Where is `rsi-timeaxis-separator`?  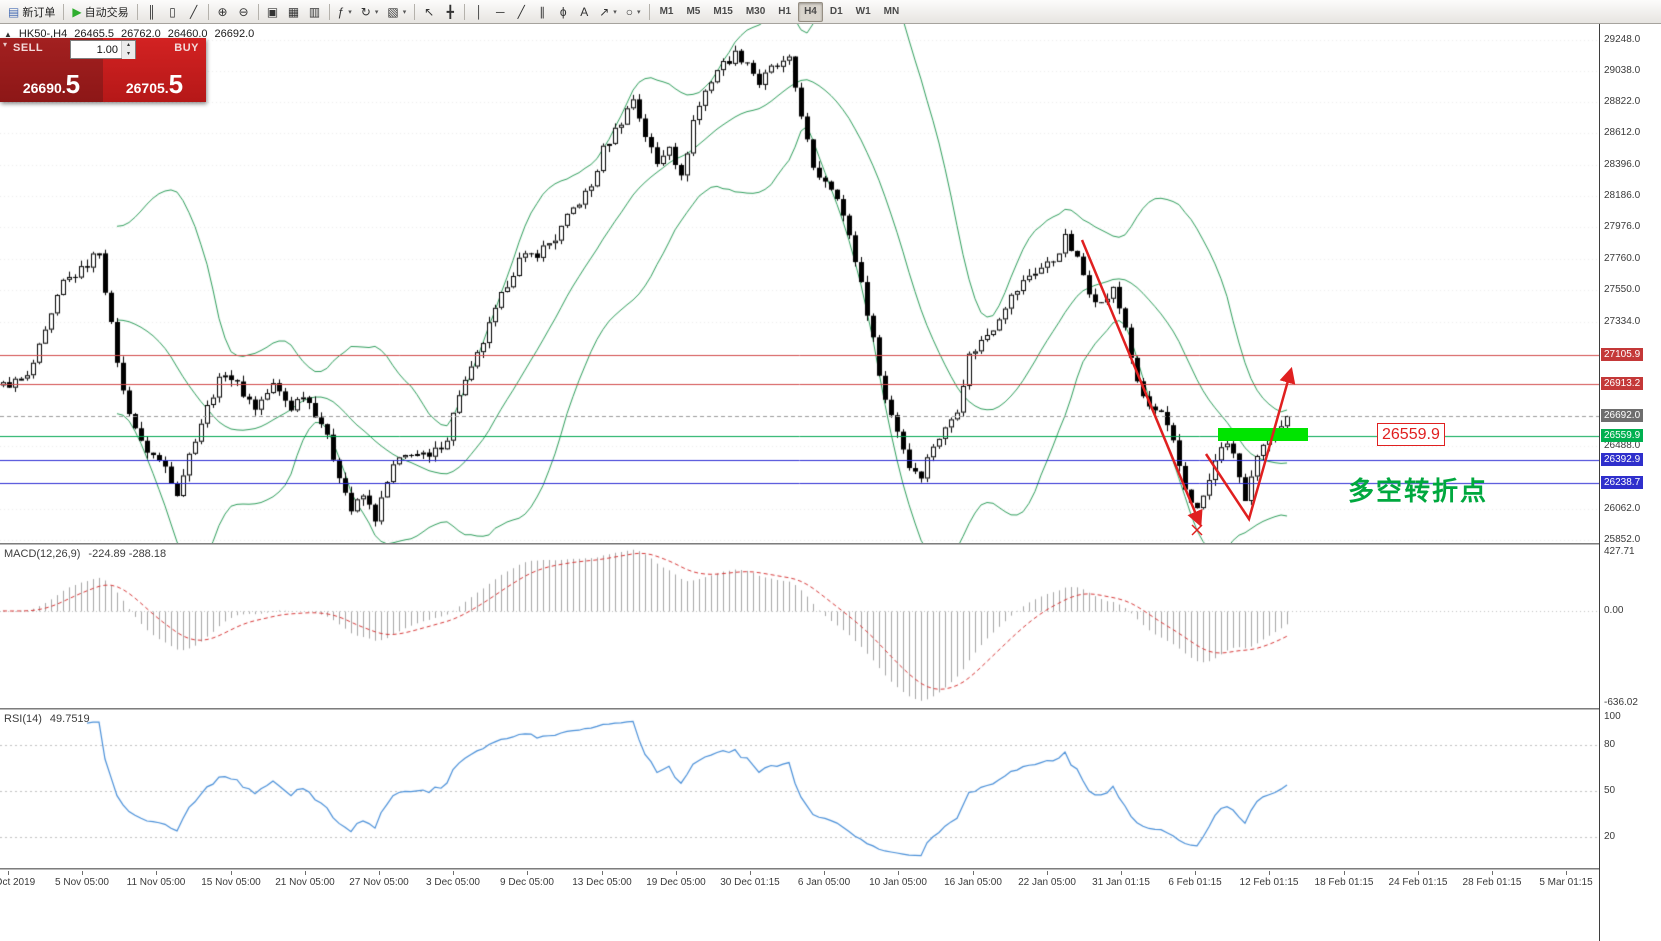
rsi-timeaxis-separator is located at coordinates (830, 869).